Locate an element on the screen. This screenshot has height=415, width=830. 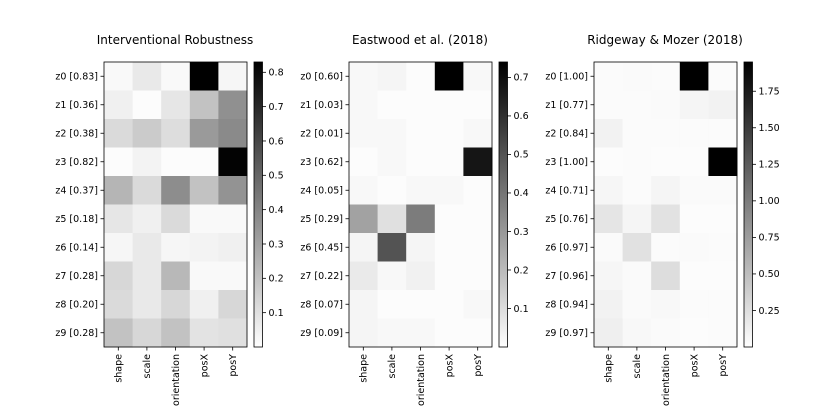
colorbar-tick-label: 0.7 is located at coordinates (521, 78).